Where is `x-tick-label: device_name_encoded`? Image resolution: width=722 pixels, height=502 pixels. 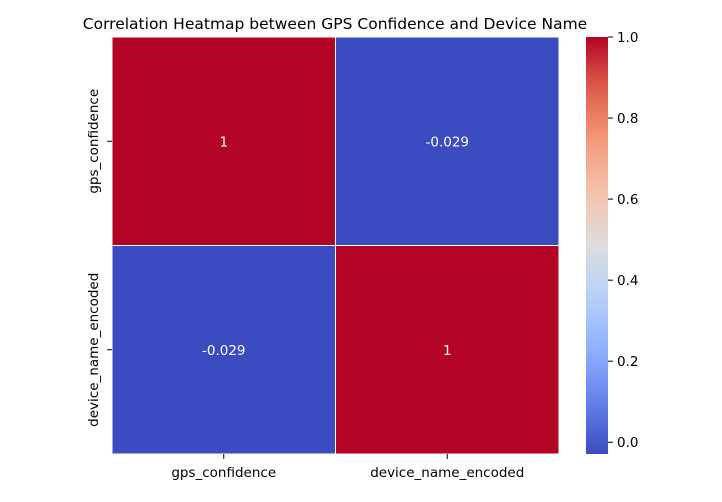 x-tick-label: device_name_encoded is located at coordinates (447, 473).